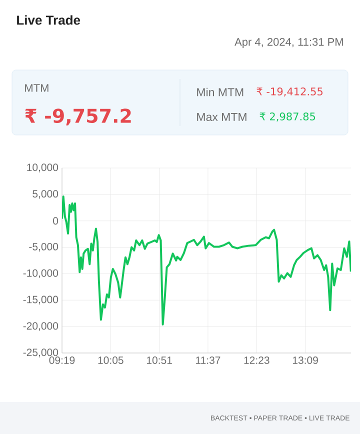 The width and height of the screenshot is (360, 434). What do you see at coordinates (208, 360) in the screenshot?
I see `x-tick-label: 11:37` at bounding box center [208, 360].